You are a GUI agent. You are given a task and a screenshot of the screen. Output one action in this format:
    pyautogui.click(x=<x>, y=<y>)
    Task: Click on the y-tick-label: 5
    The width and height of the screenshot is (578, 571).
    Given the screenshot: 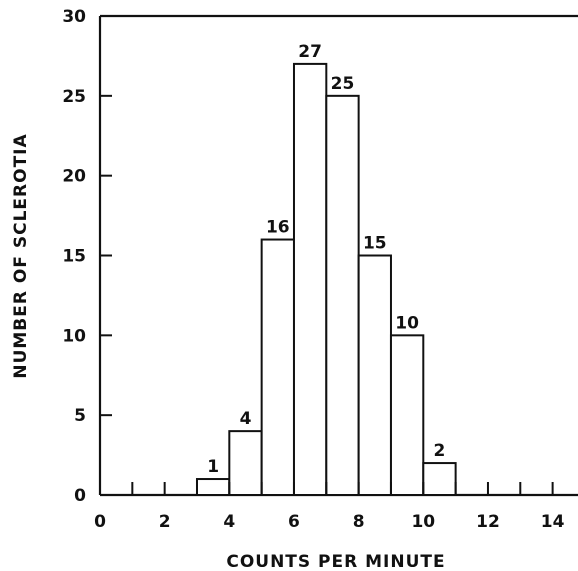 What is the action you would take?
    pyautogui.click(x=80, y=416)
    